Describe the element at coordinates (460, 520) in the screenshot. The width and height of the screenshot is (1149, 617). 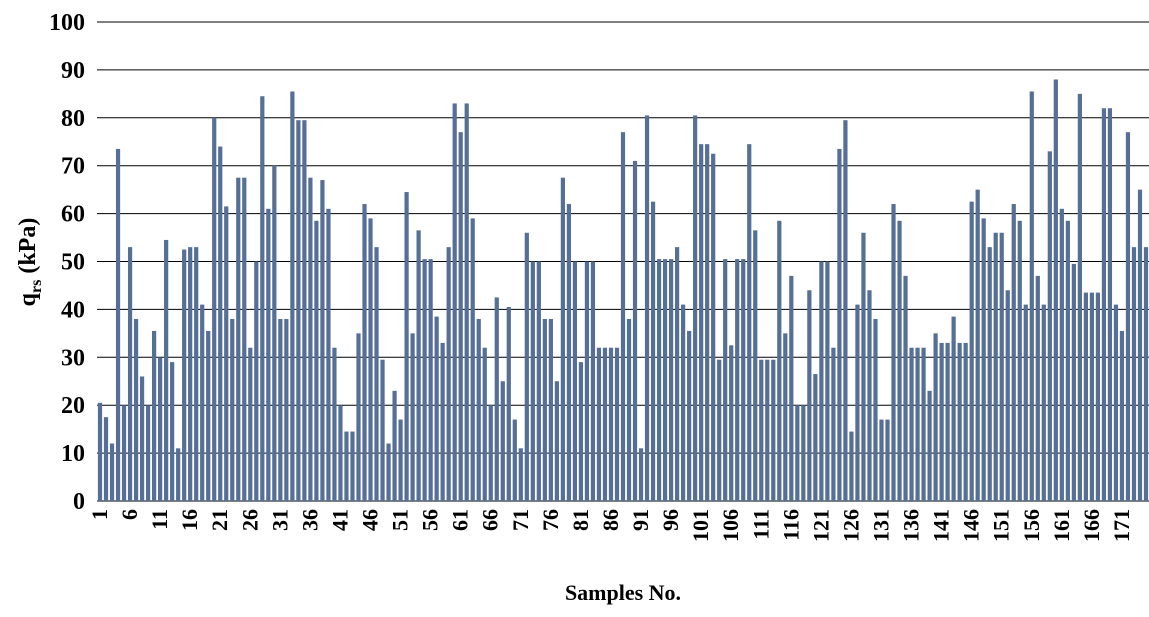
I see `x-tick-label: 61` at that location.